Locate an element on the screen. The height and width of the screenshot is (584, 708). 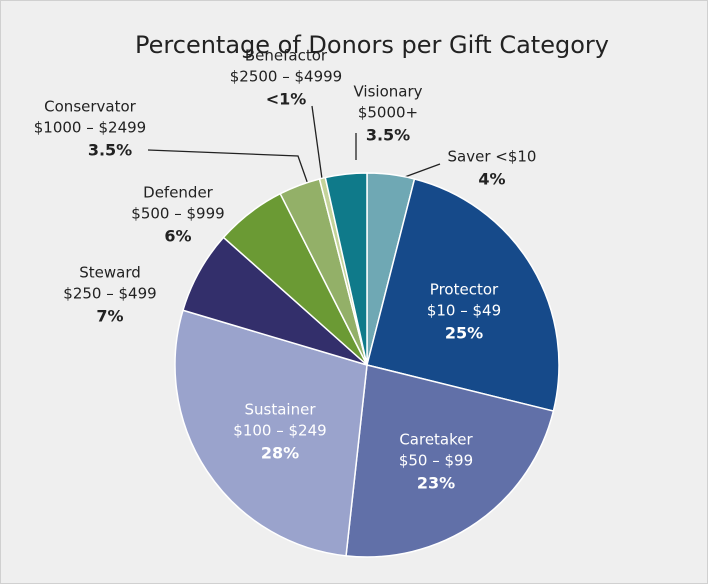
slice-label: Visionary is located at coordinates (387, 92).